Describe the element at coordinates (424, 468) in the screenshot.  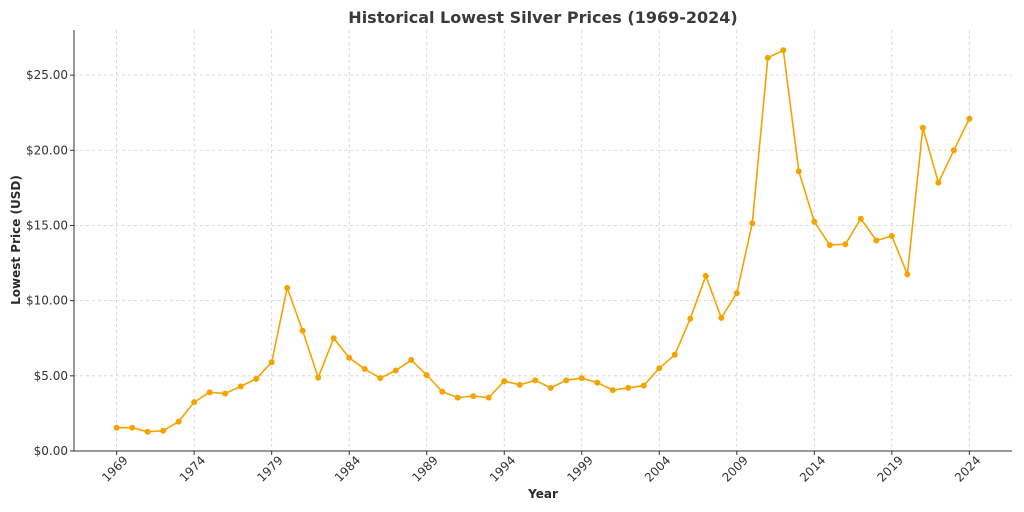
I see `x-tick-label: 1989` at that location.